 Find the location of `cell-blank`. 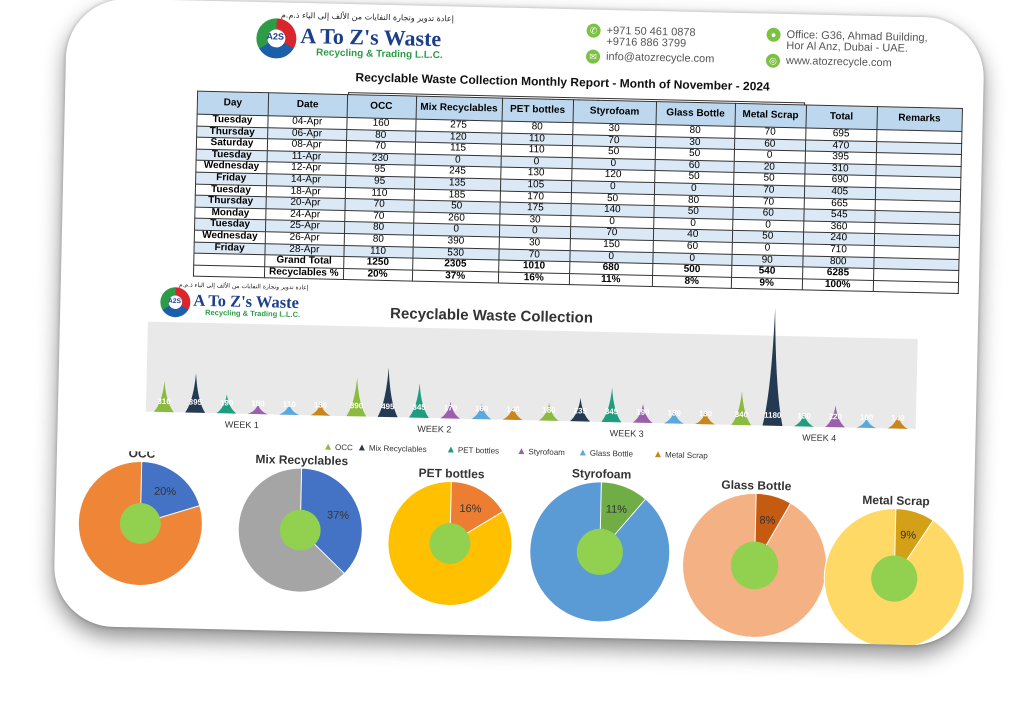

cell-blank is located at coordinates (229, 271).